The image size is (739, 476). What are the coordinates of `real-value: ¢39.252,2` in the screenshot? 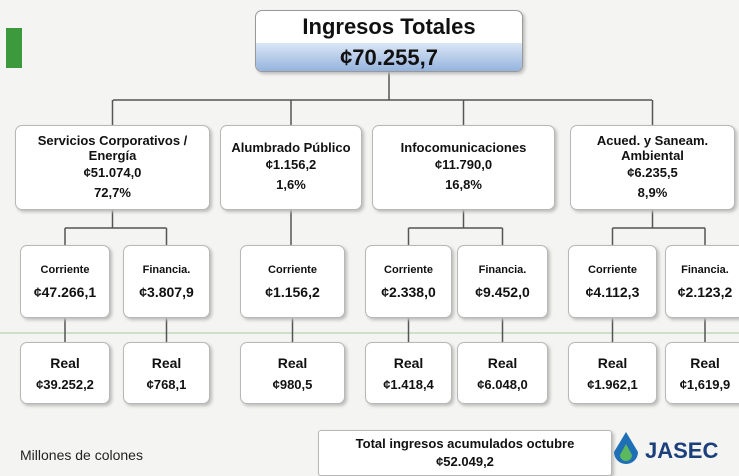 It's located at (65, 384).